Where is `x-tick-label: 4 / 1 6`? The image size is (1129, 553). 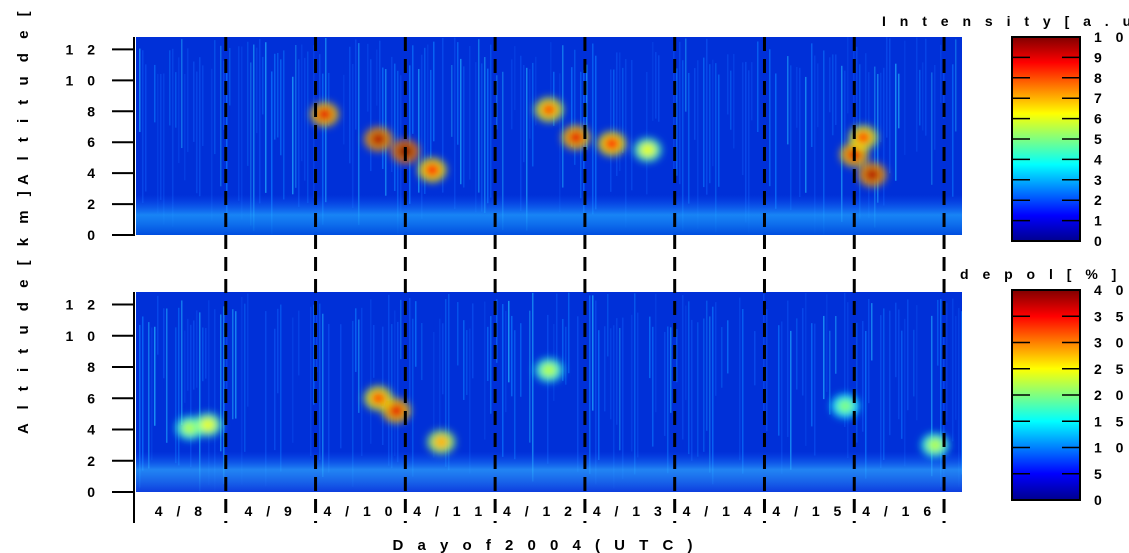
x-tick-label: 4 / 1 6 is located at coordinates (899, 511).